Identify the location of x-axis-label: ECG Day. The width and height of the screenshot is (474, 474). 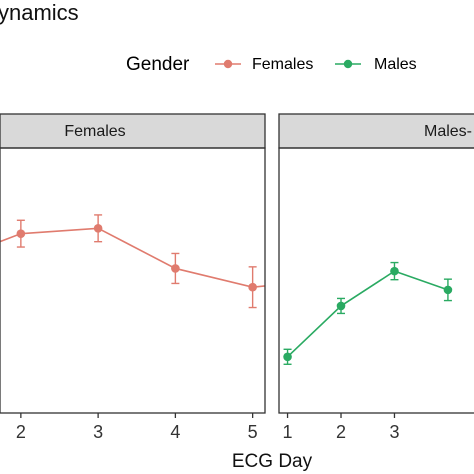
(272, 461).